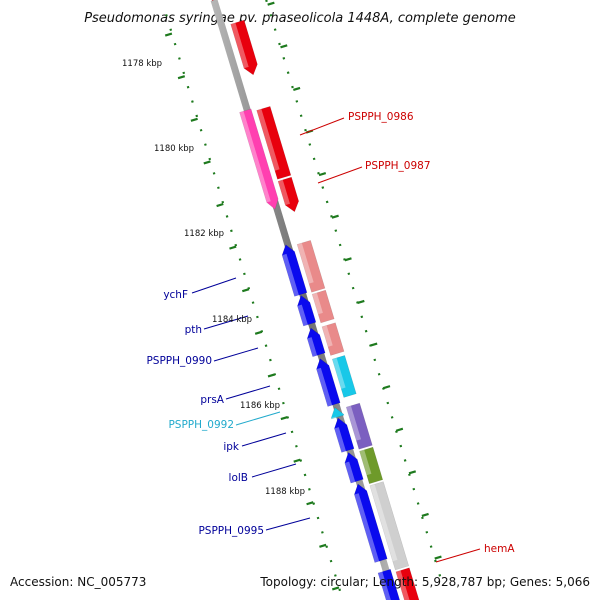  What do you see at coordinates (359, 426) in the screenshot?
I see `gene-purple-ipk` at bounding box center [359, 426].